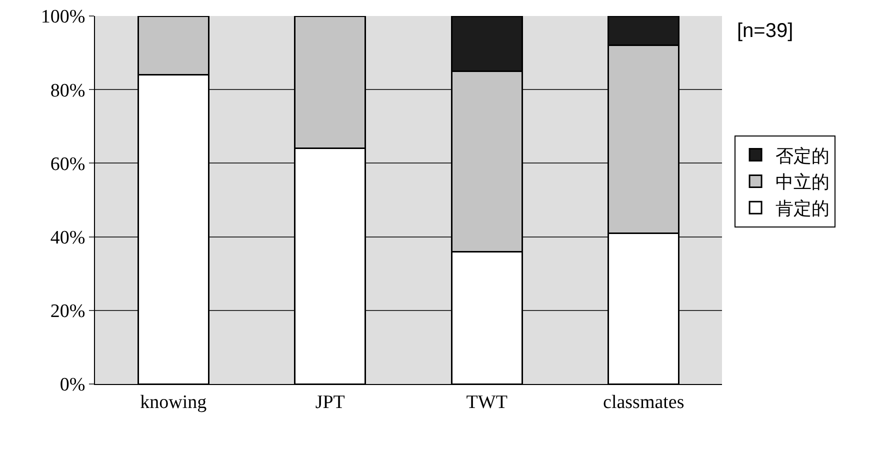  What do you see at coordinates (68, 237) in the screenshot?
I see `y-tick-label: 40%` at bounding box center [68, 237].